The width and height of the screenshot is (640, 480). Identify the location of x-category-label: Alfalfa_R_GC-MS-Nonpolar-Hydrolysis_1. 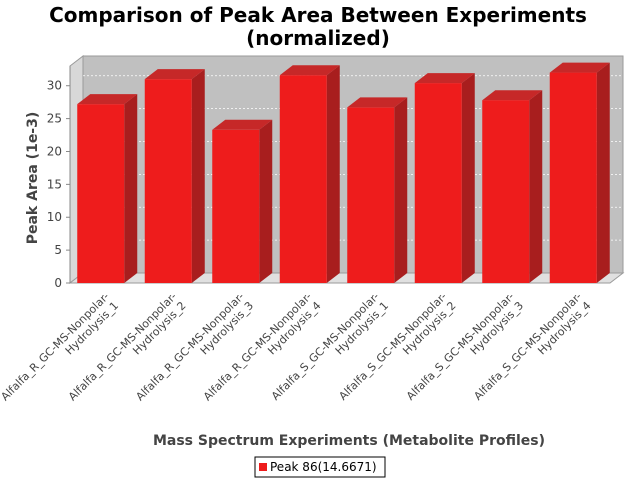
(60, 351).